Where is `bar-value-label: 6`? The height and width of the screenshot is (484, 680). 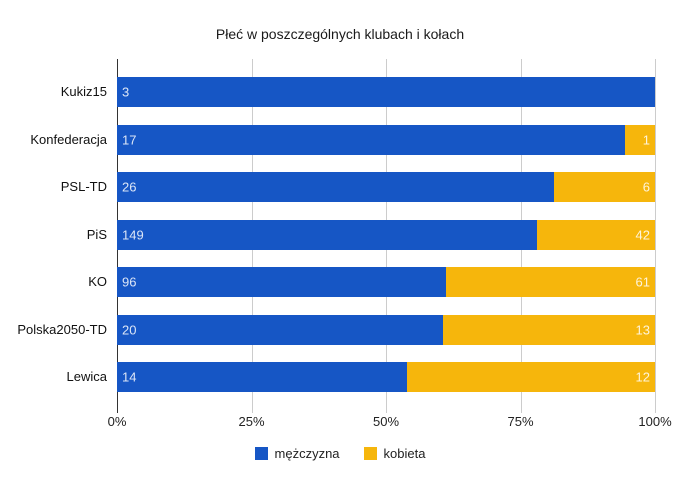 bar-value-label: 6 is located at coordinates (646, 187).